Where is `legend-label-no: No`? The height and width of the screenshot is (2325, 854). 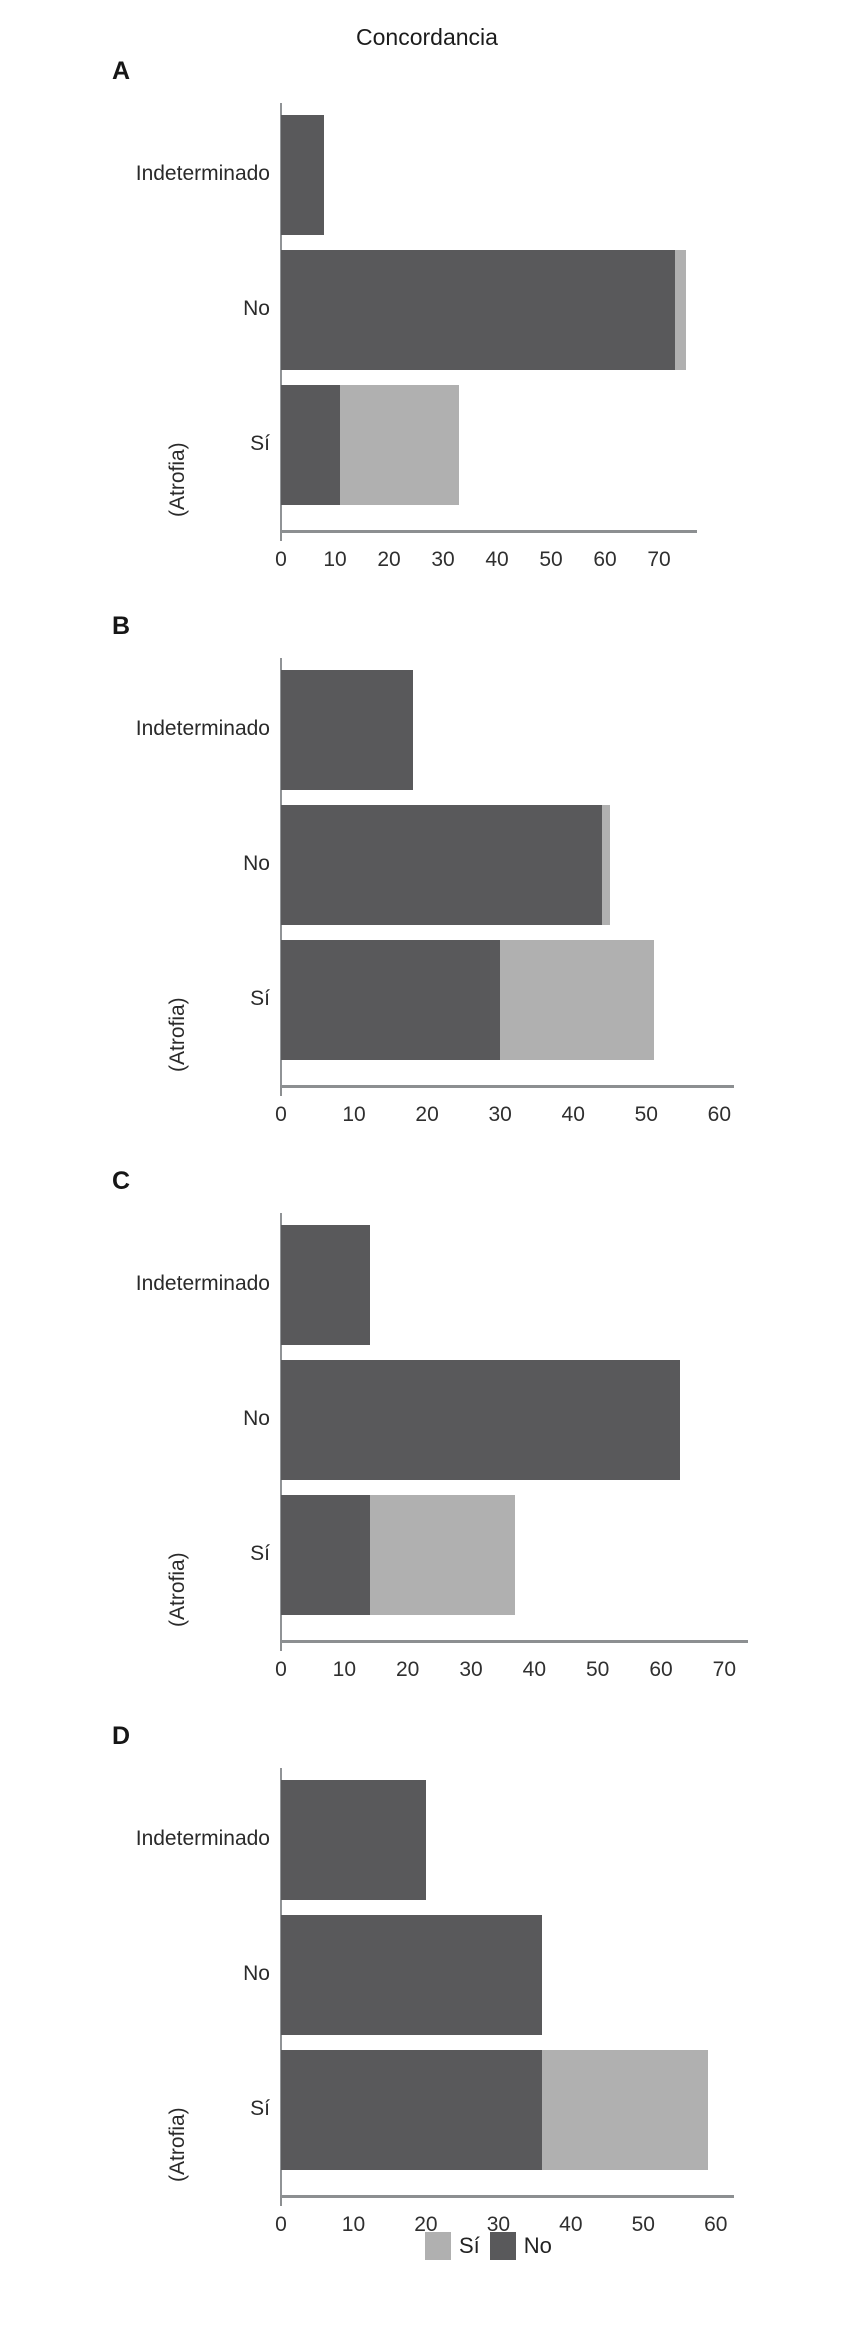
legend-label-no: No is located at coordinates (537, 2245).